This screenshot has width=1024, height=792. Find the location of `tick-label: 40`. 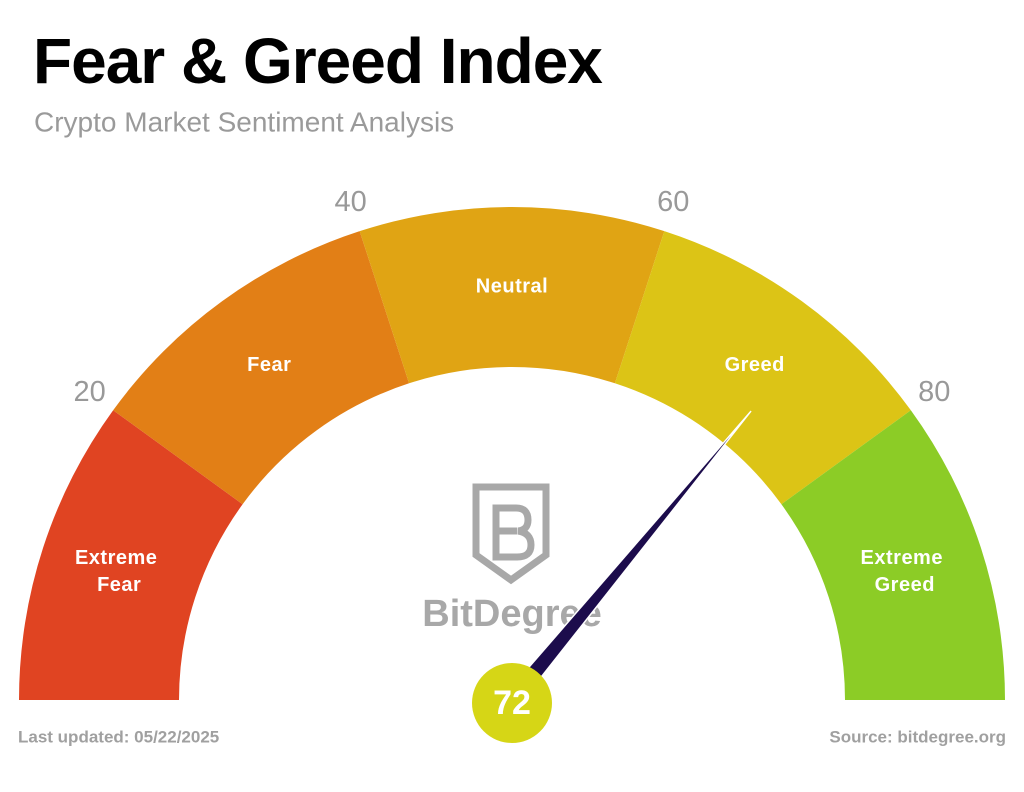

tick-label: 40 is located at coordinates (351, 202).